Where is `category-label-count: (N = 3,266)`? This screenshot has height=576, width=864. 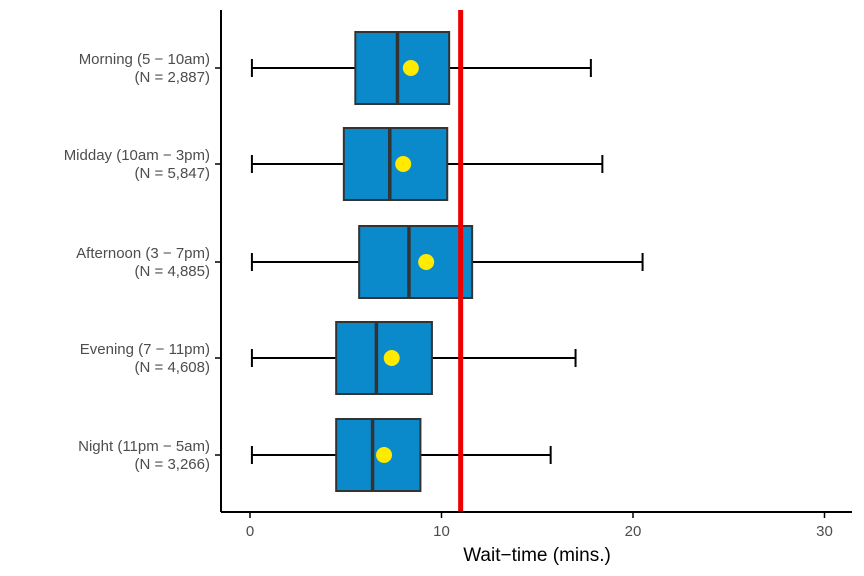
category-label-count: (N = 3,266) is located at coordinates (172, 464).